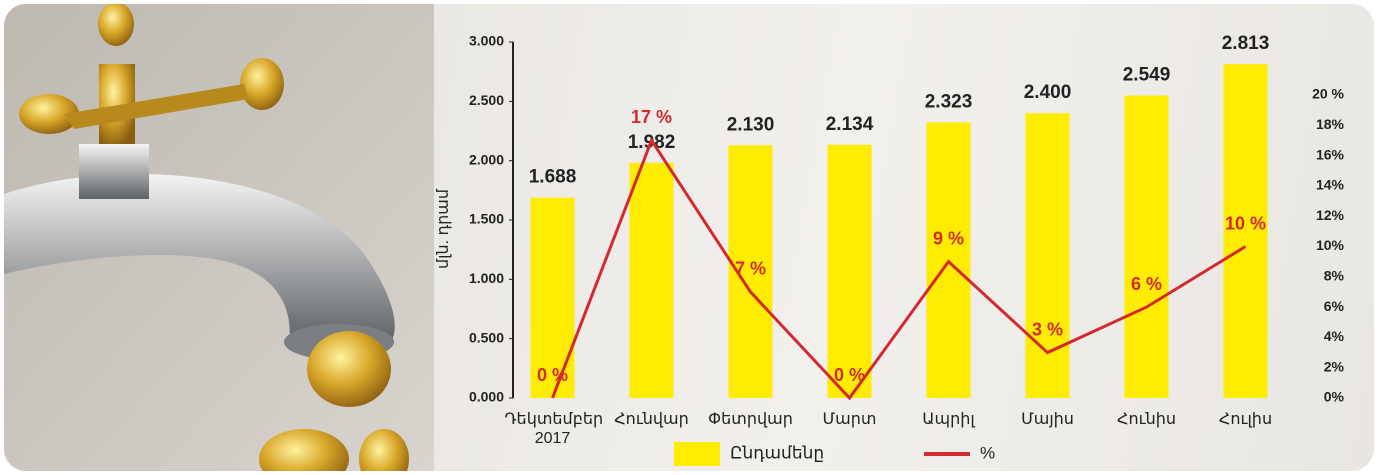 Image resolution: width=1378 pixels, height=475 pixels. What do you see at coordinates (114, 171) in the screenshot?
I see `faucet-neck` at bounding box center [114, 171].